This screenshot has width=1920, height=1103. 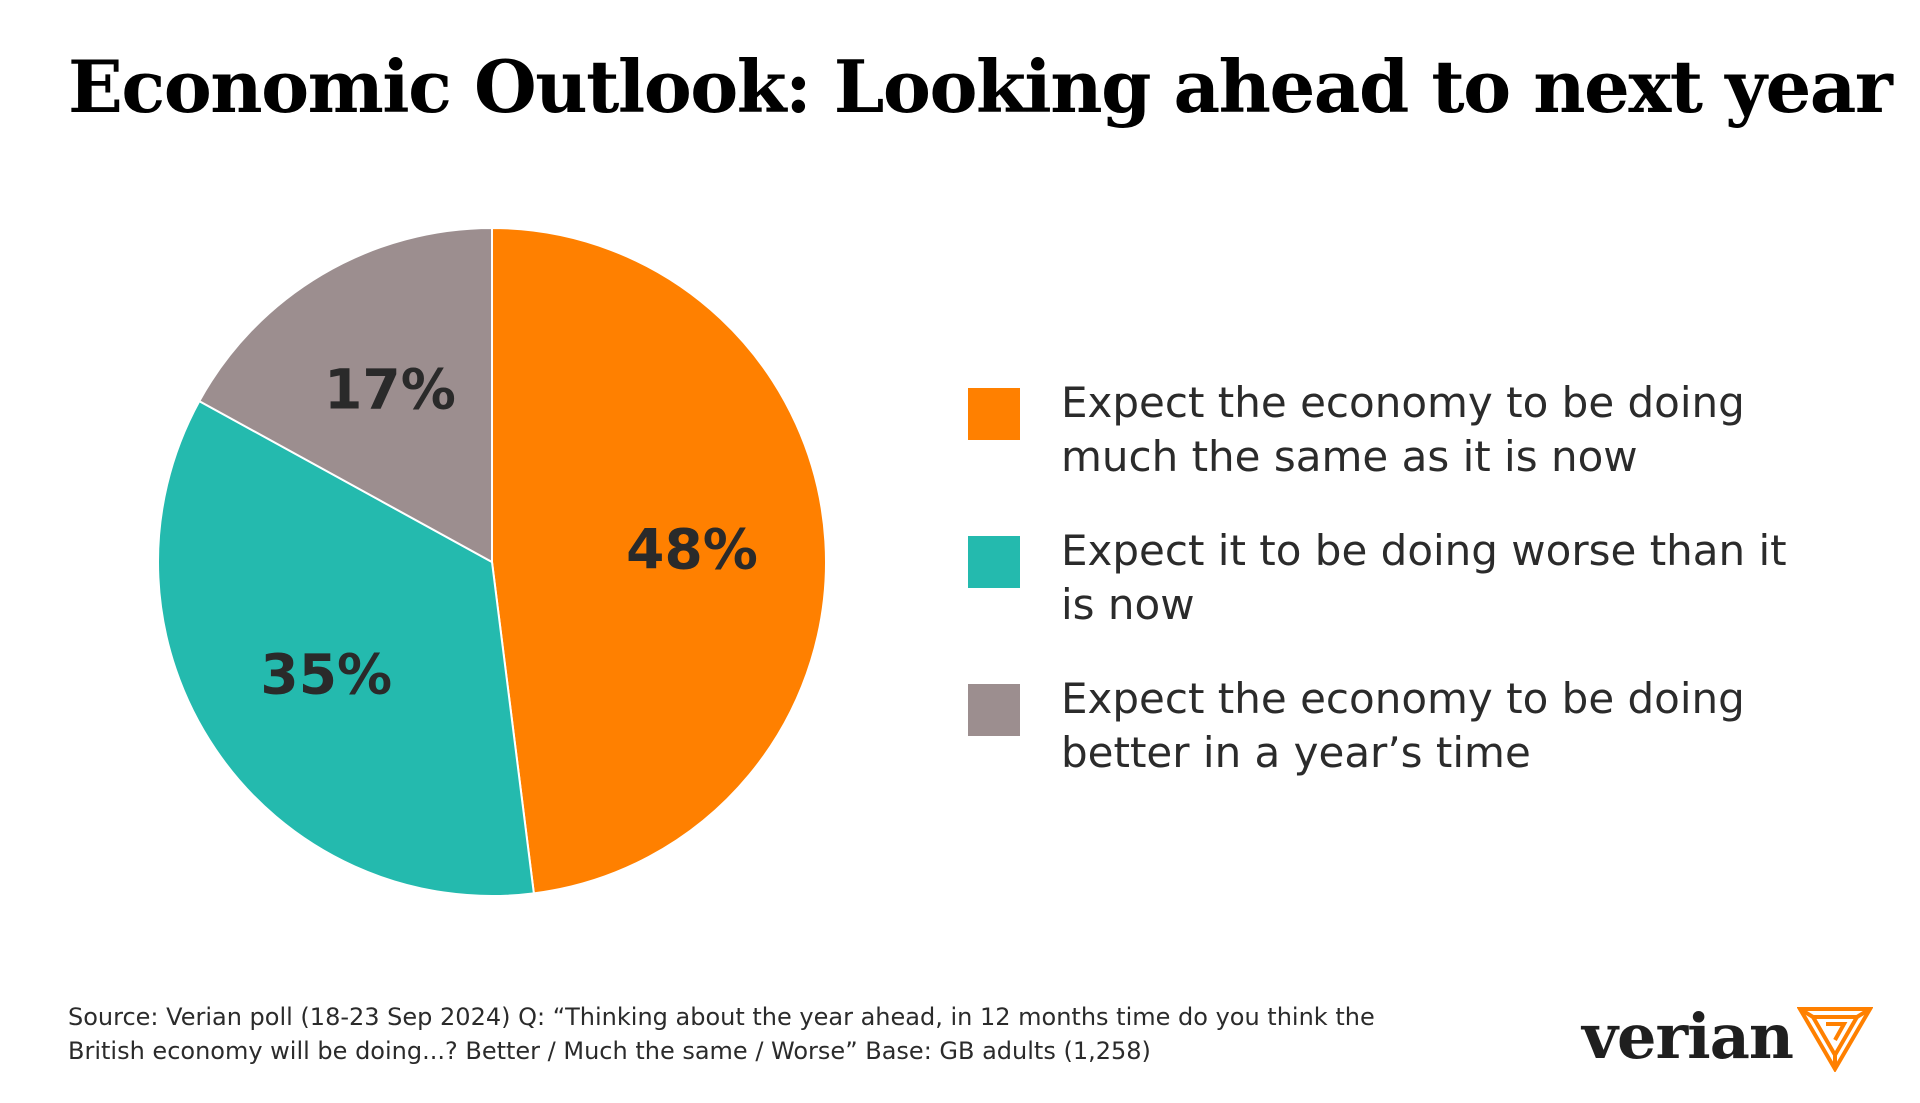 What do you see at coordinates (326, 675) in the screenshot?
I see `slice-label-worse: 35%` at bounding box center [326, 675].